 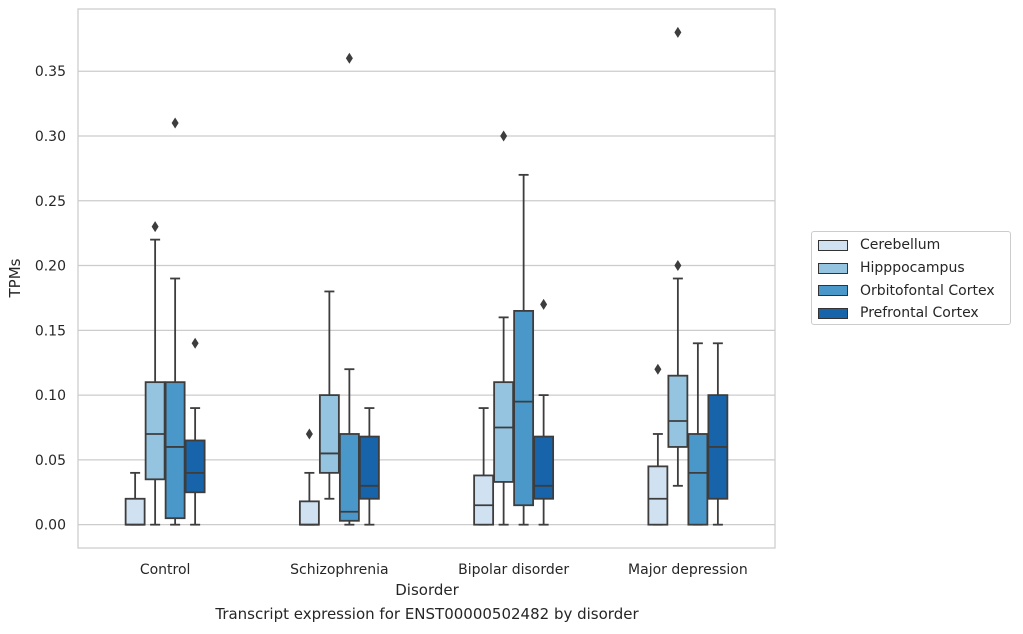 I want to click on y-tick-label: 0.25, so click(x=50, y=202).